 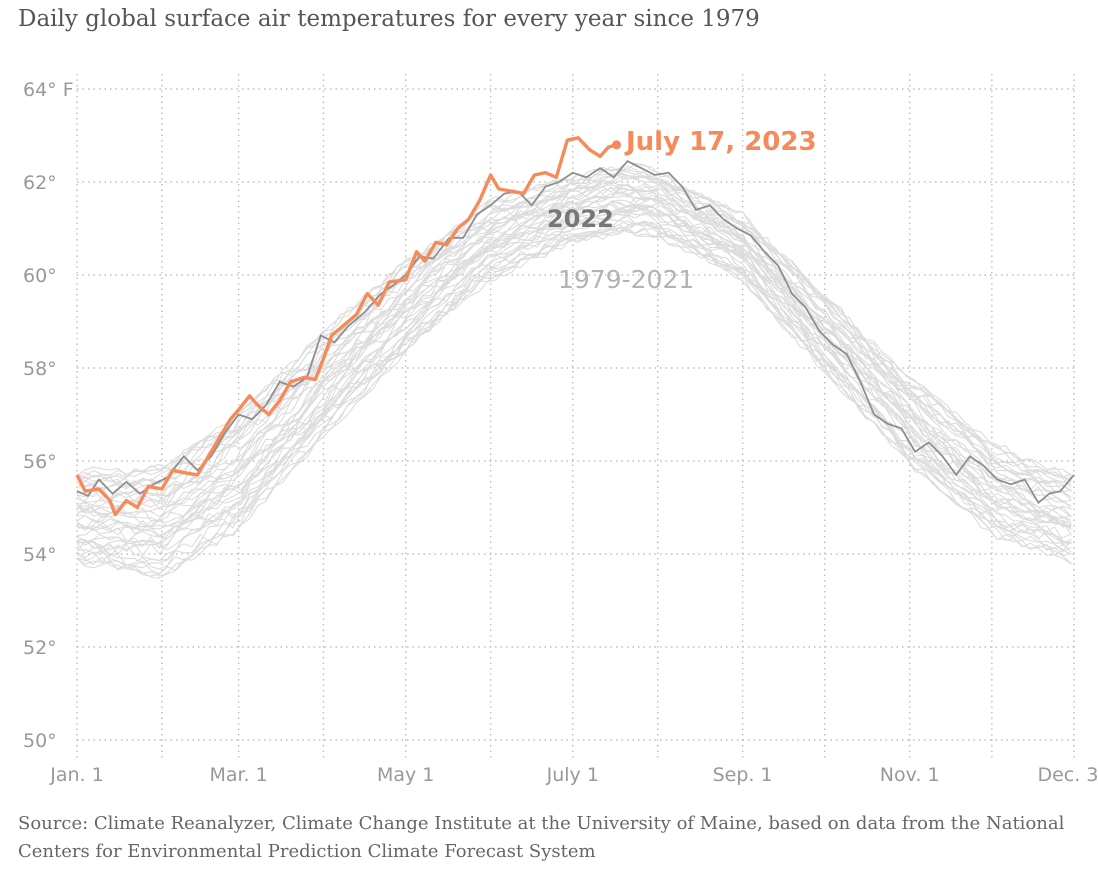 I want to click on x-tick-label-5: Nov. 1, so click(x=910, y=775).